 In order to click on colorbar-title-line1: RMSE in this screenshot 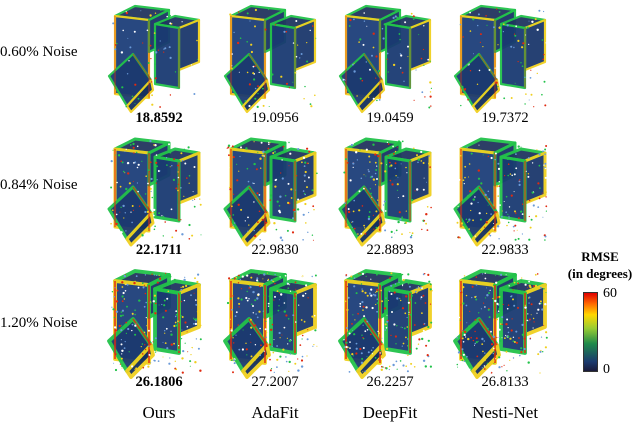, I will do `click(600, 256)`.